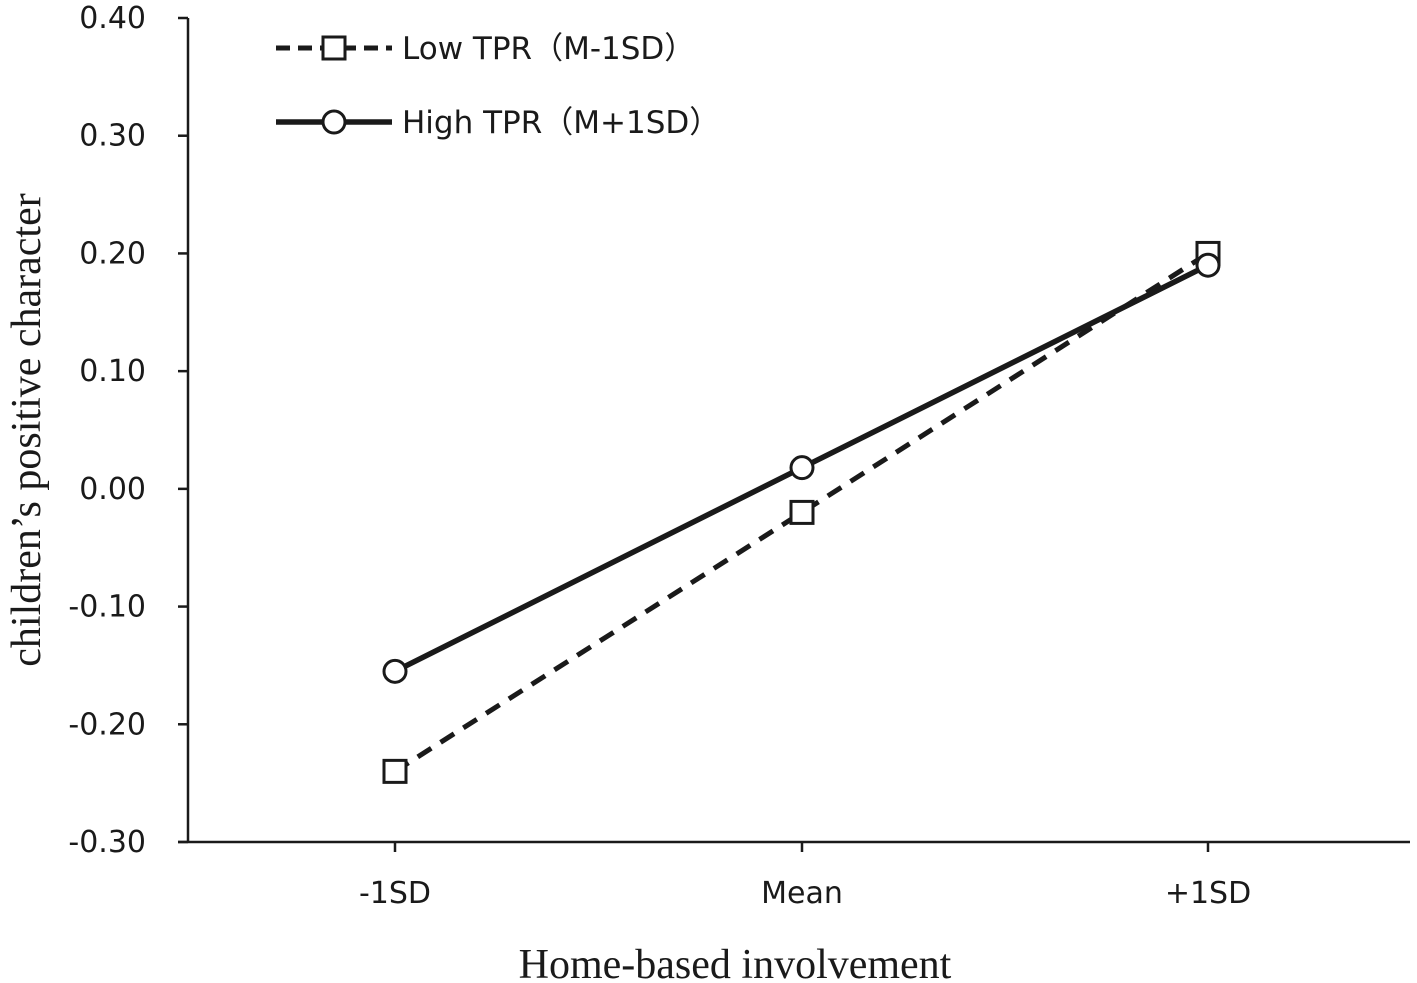  I want to click on y-tick-label: -0.10, so click(107, 607).